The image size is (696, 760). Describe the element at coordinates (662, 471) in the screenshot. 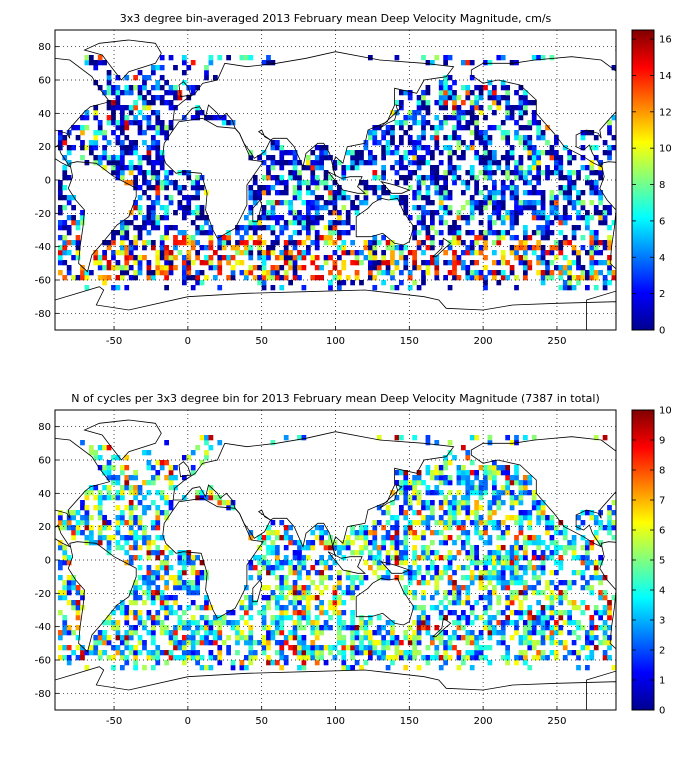

I see `colorbar-tick-label: 8` at that location.